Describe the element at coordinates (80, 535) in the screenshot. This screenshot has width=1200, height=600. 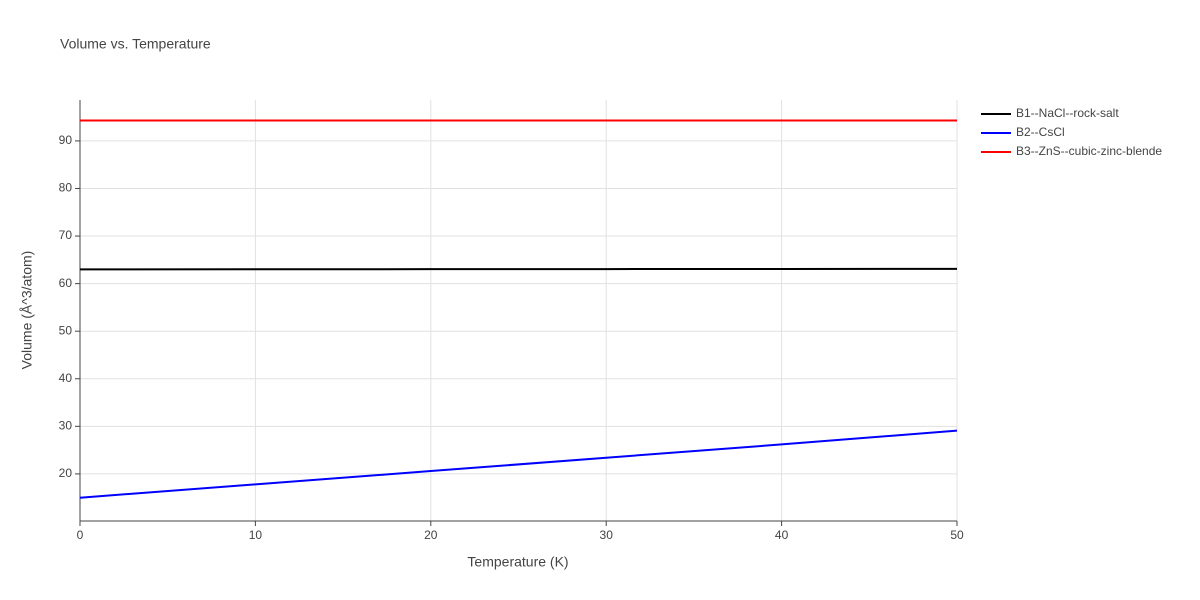
I see `x-tick-label: 0` at that location.